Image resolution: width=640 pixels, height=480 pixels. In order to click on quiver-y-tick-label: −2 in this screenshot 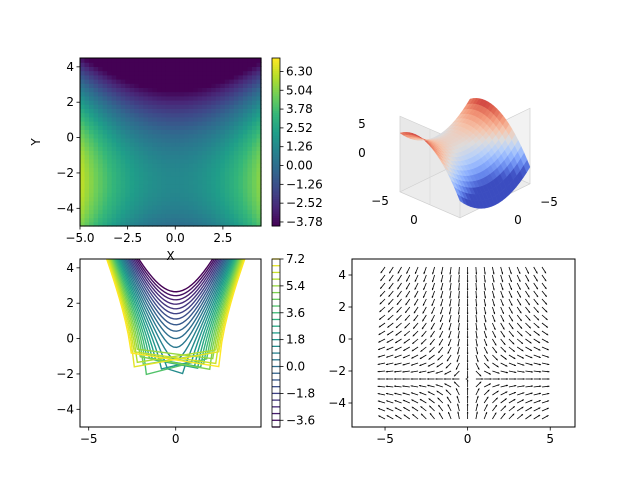, I will do `click(337, 371)`.